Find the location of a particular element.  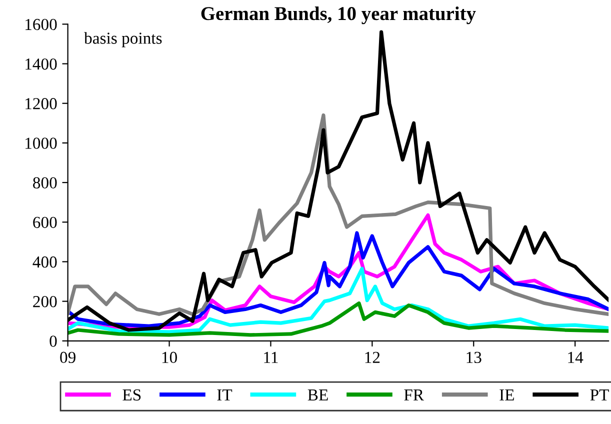

legend-label: PT is located at coordinates (599, 394).